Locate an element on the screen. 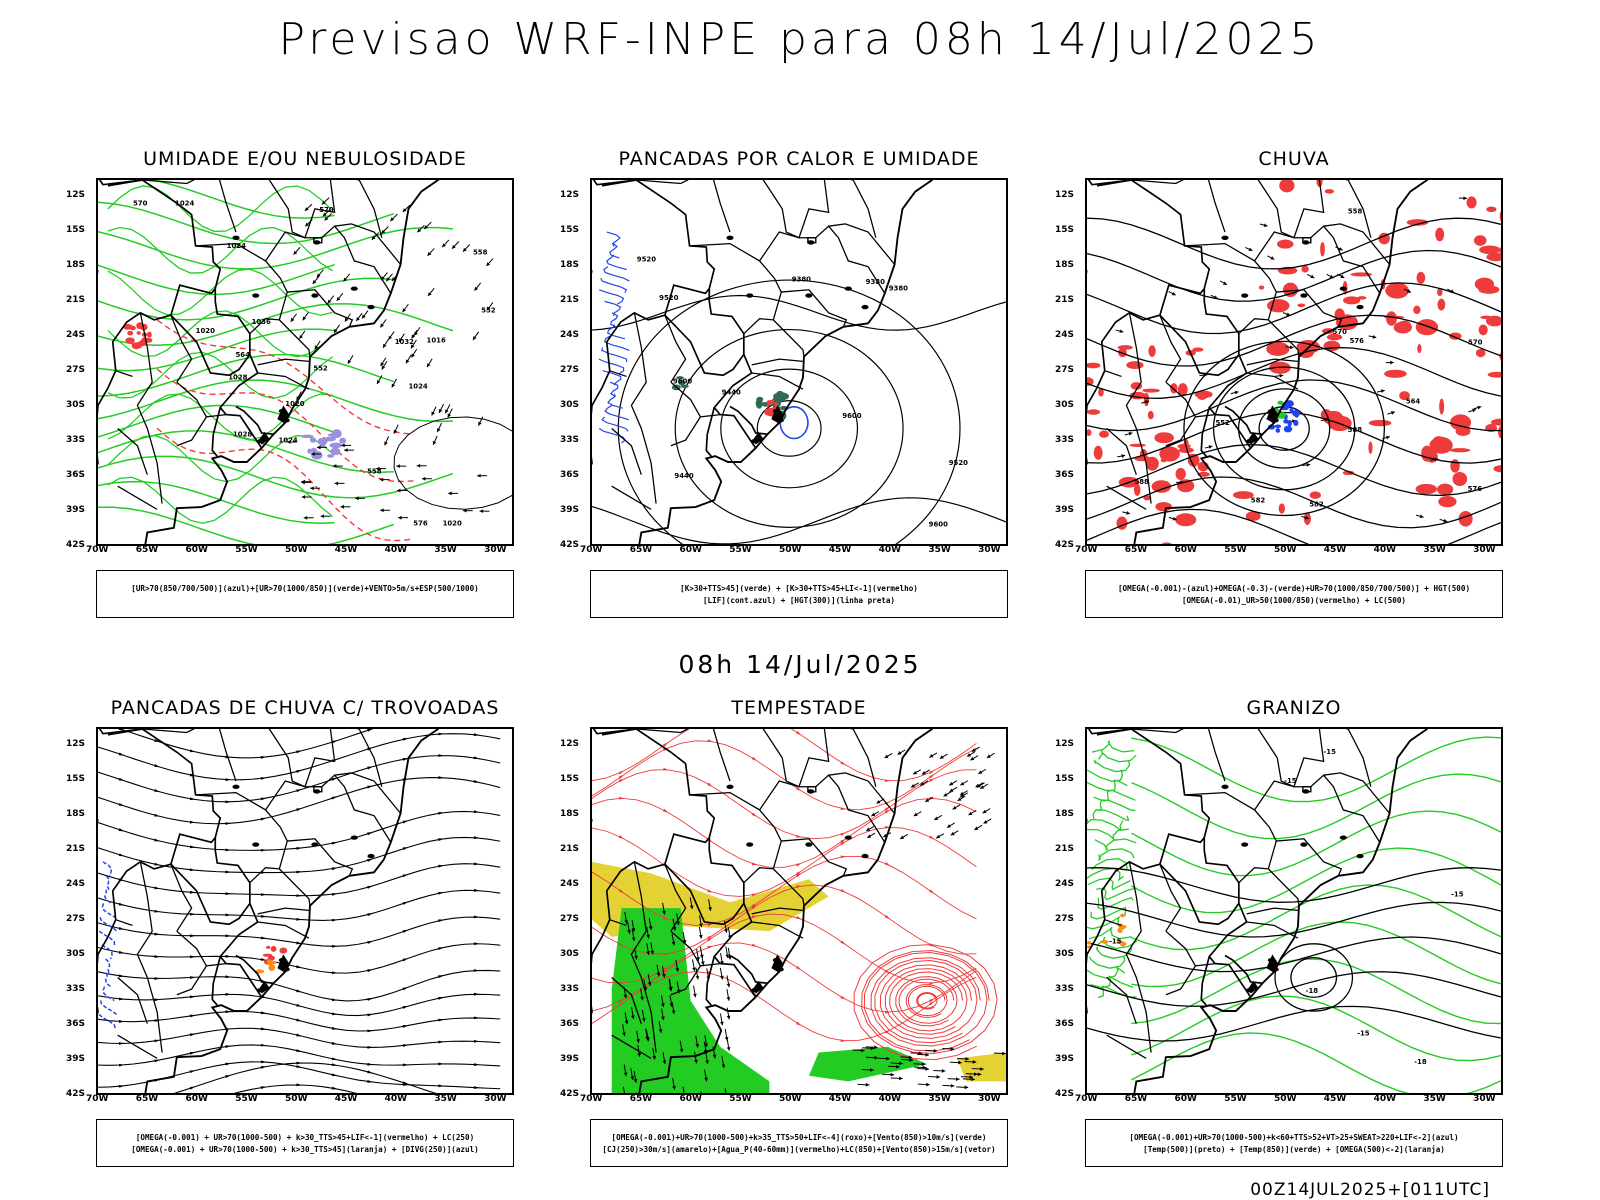 This screenshot has width=1600, height=1200. contour-label: 9520 is located at coordinates (646, 260).